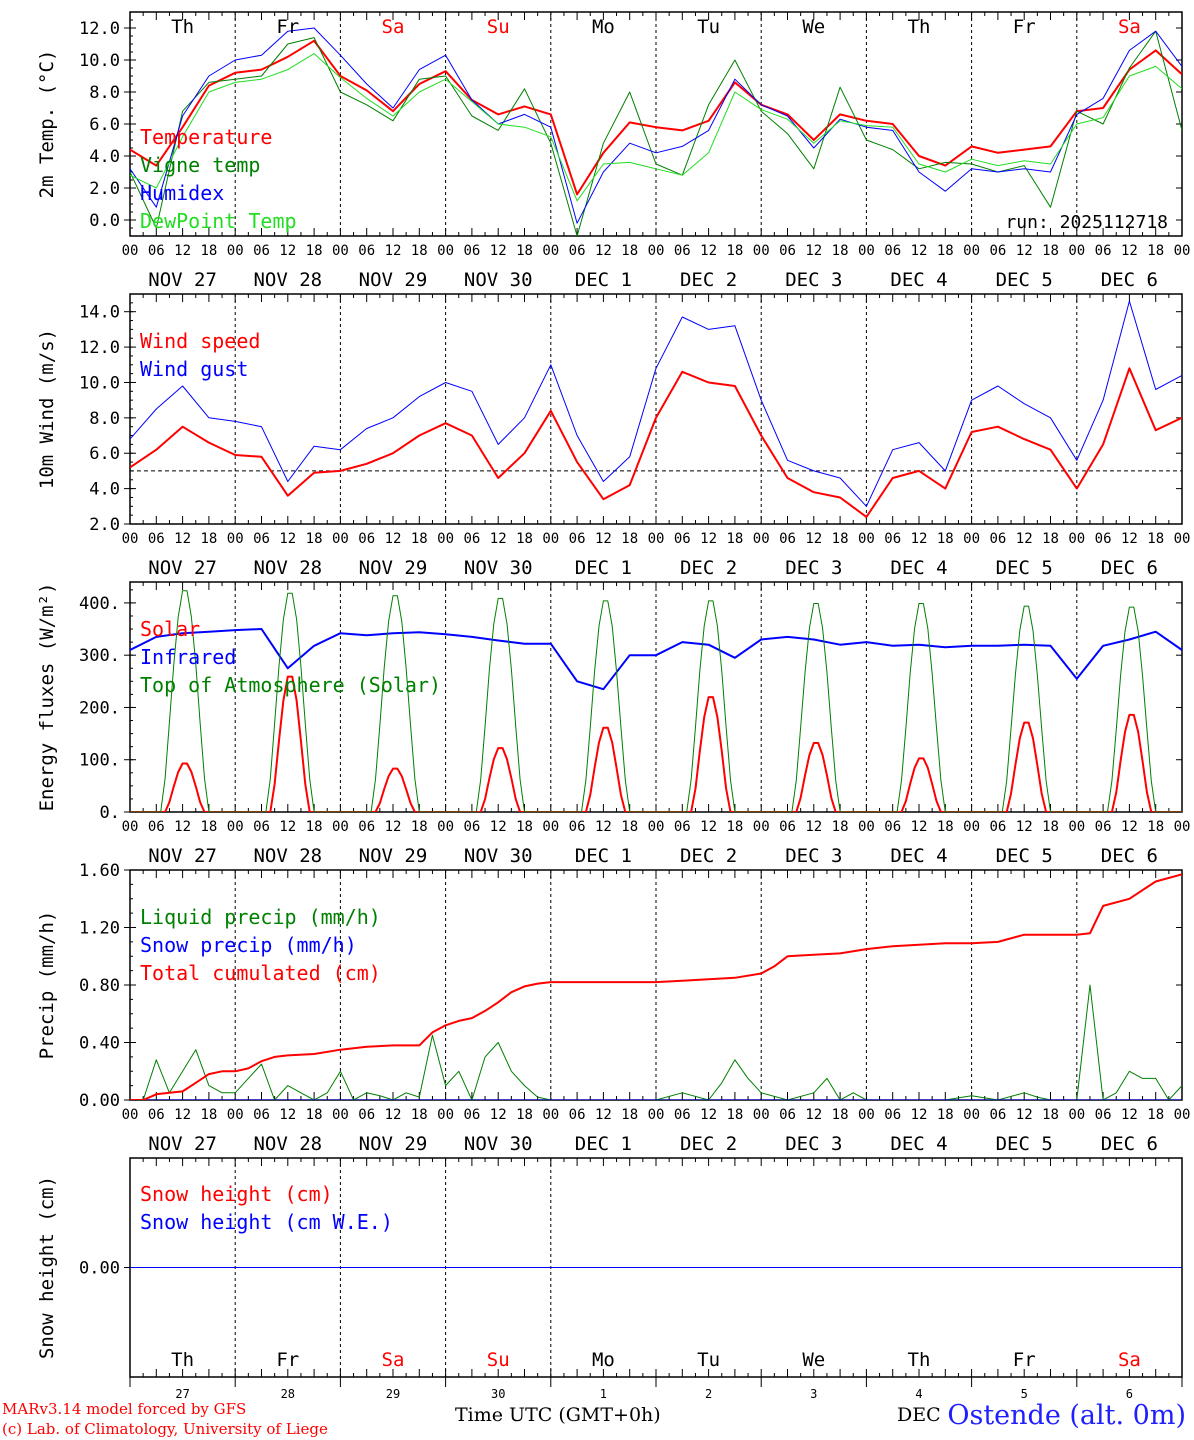 Image resolution: width=1194 pixels, height=1440 pixels. I want to click on bottom-day-number: 4, so click(918, 1394).